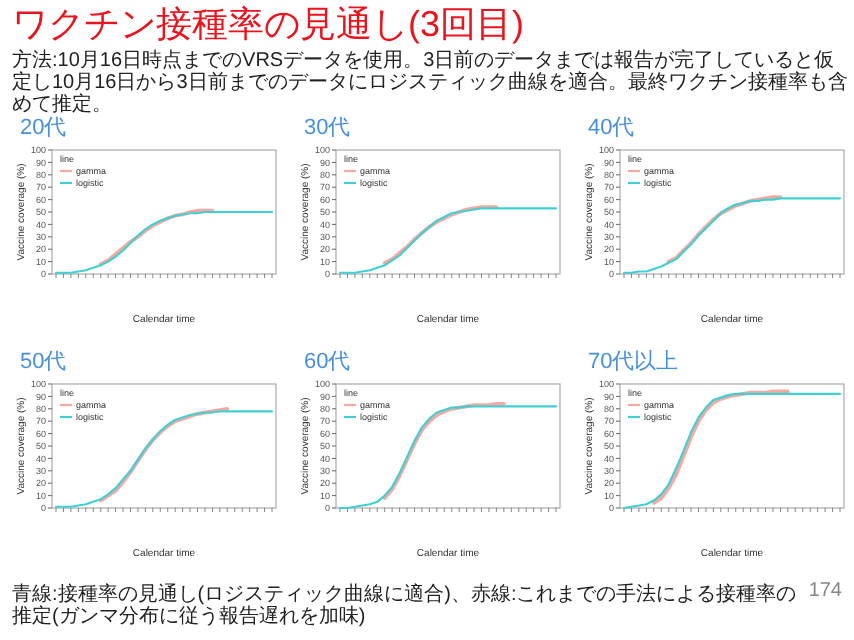 The image size is (854, 640). I want to click on chart-title: 60代, so click(327, 362).